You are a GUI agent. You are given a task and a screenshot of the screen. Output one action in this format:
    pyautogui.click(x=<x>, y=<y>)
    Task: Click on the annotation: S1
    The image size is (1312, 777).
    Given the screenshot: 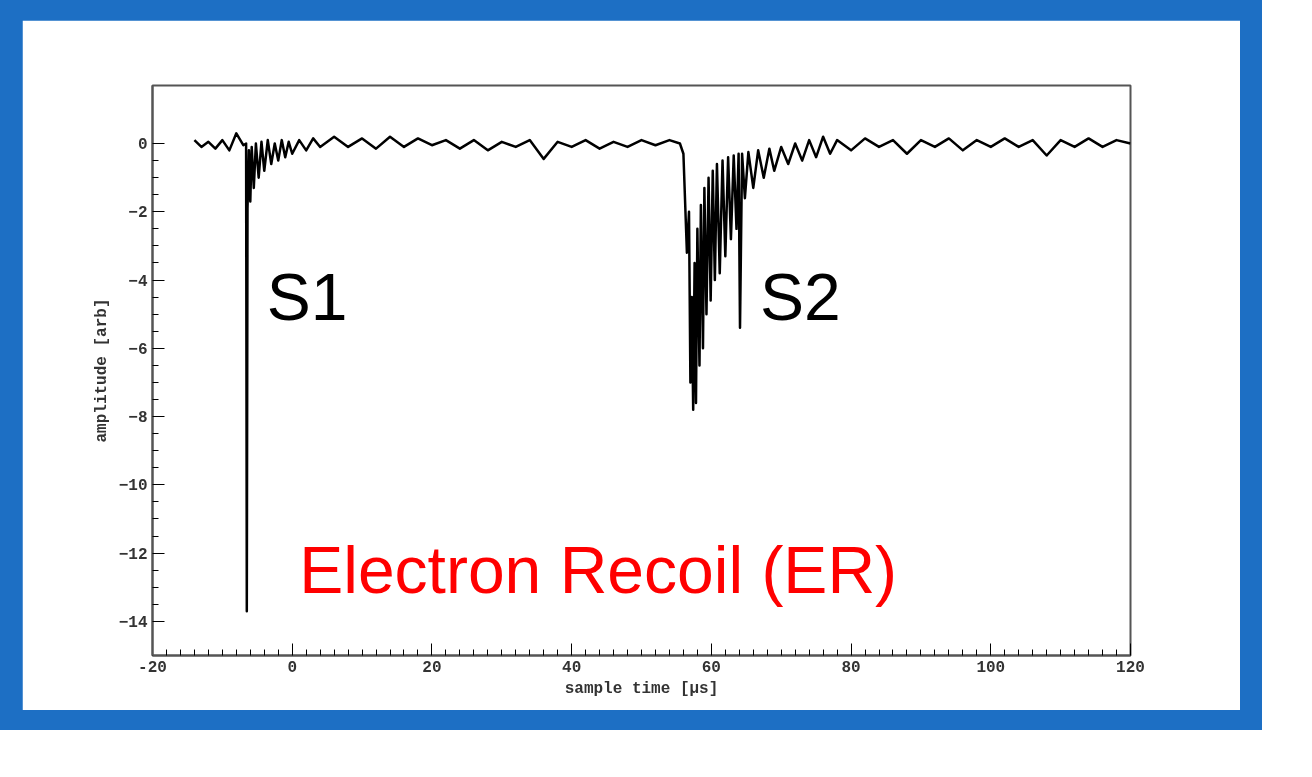 What is the action you would take?
    pyautogui.click(x=307, y=297)
    